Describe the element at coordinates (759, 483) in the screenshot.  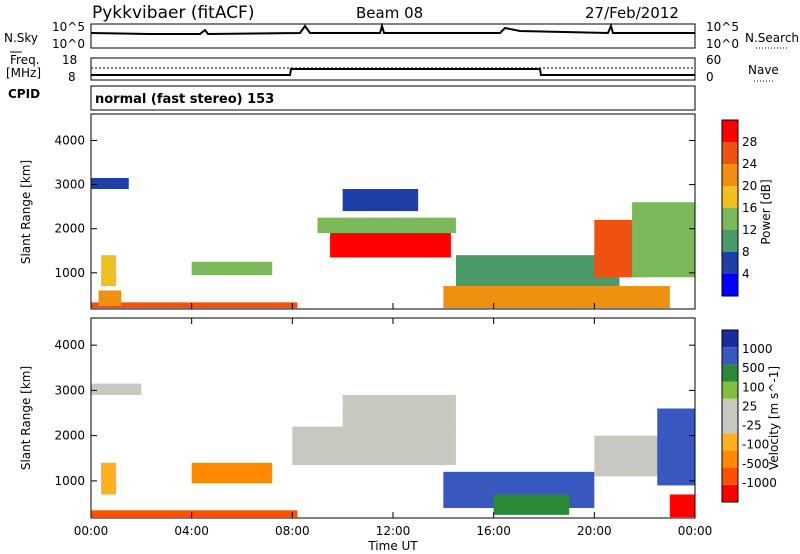
I see `velocity-colorbar-tick: -1000` at that location.